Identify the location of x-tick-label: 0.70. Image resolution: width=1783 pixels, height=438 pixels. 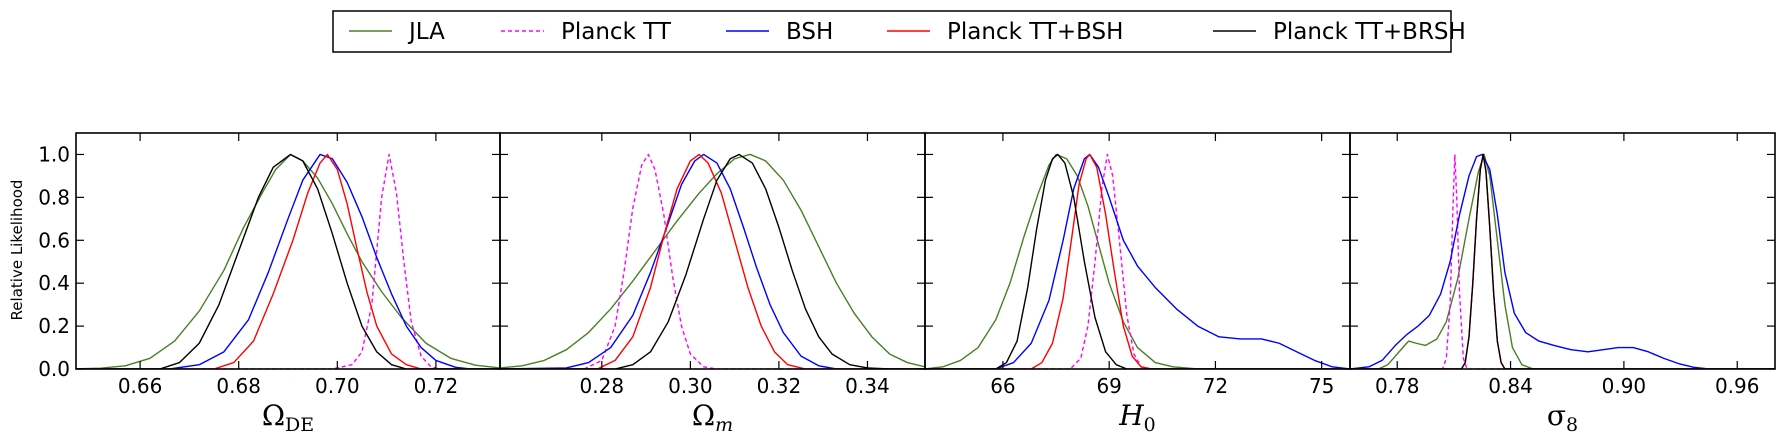
(337, 386).